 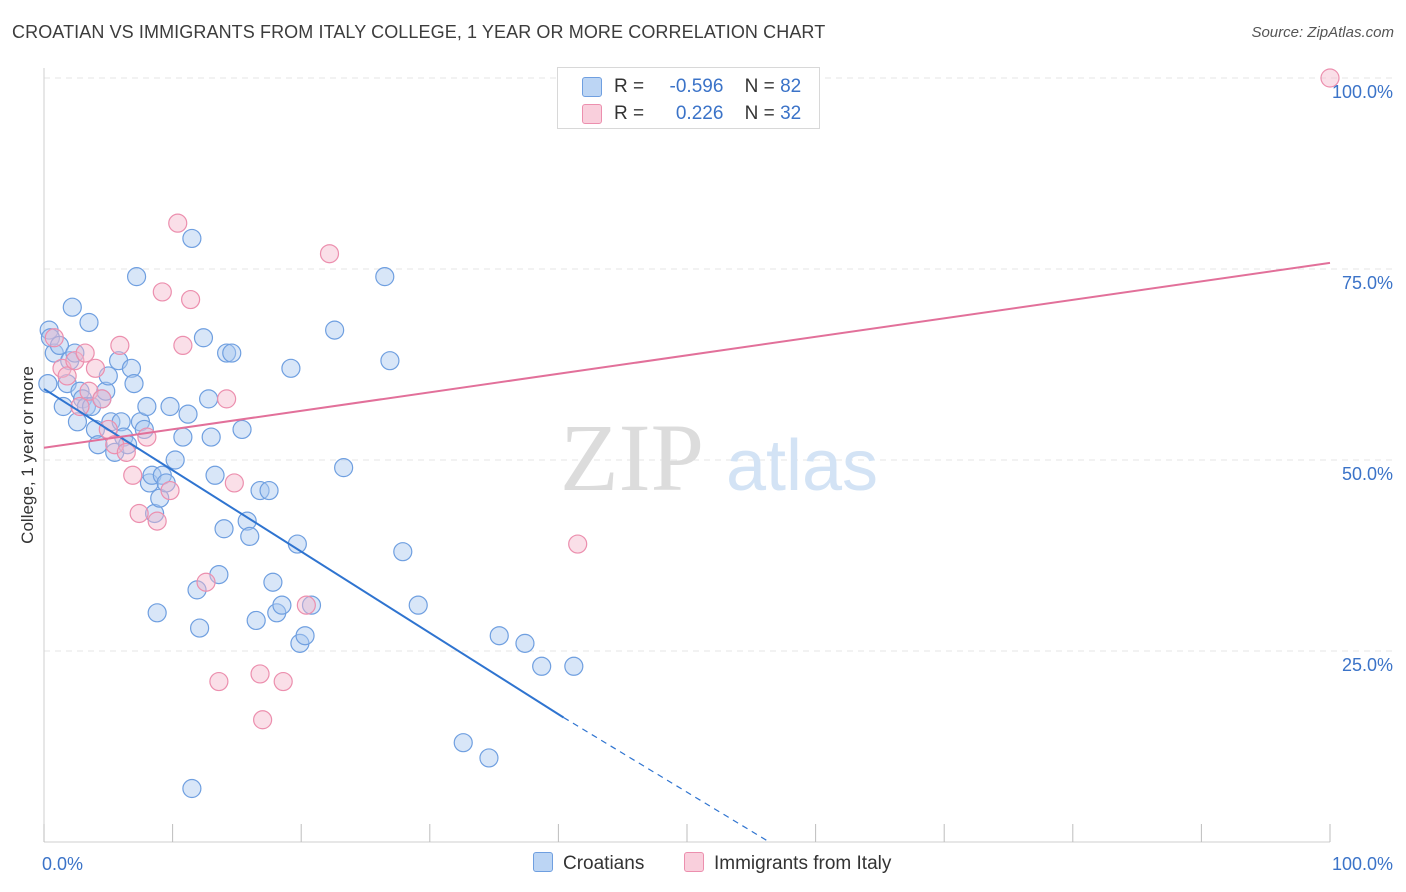 I want to click on y-tick-label: 50.0%, so click(x=1367, y=474).